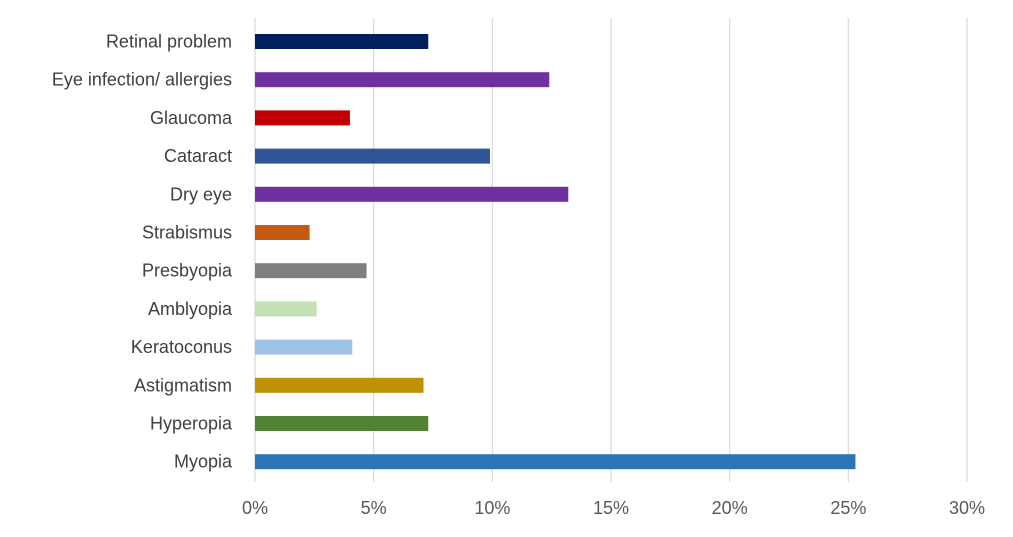 This screenshot has width=1013, height=537. What do you see at coordinates (255, 508) in the screenshot?
I see `x-tick-label: 0%` at bounding box center [255, 508].